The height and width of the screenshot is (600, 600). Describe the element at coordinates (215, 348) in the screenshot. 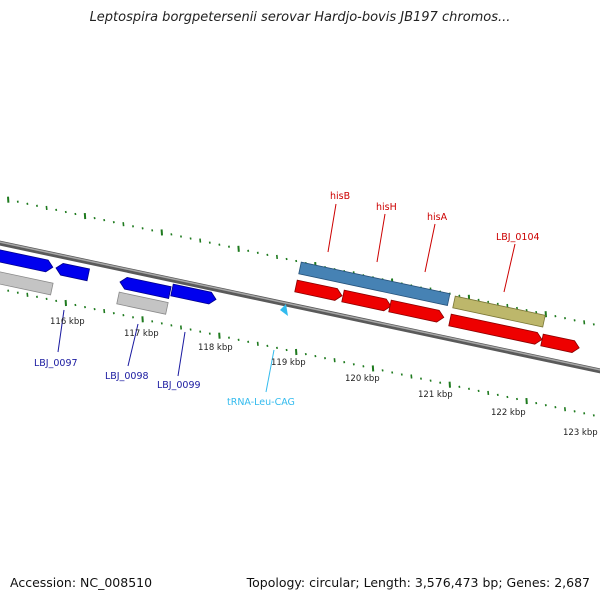

I see `kbp-label: 118 kbp` at that location.